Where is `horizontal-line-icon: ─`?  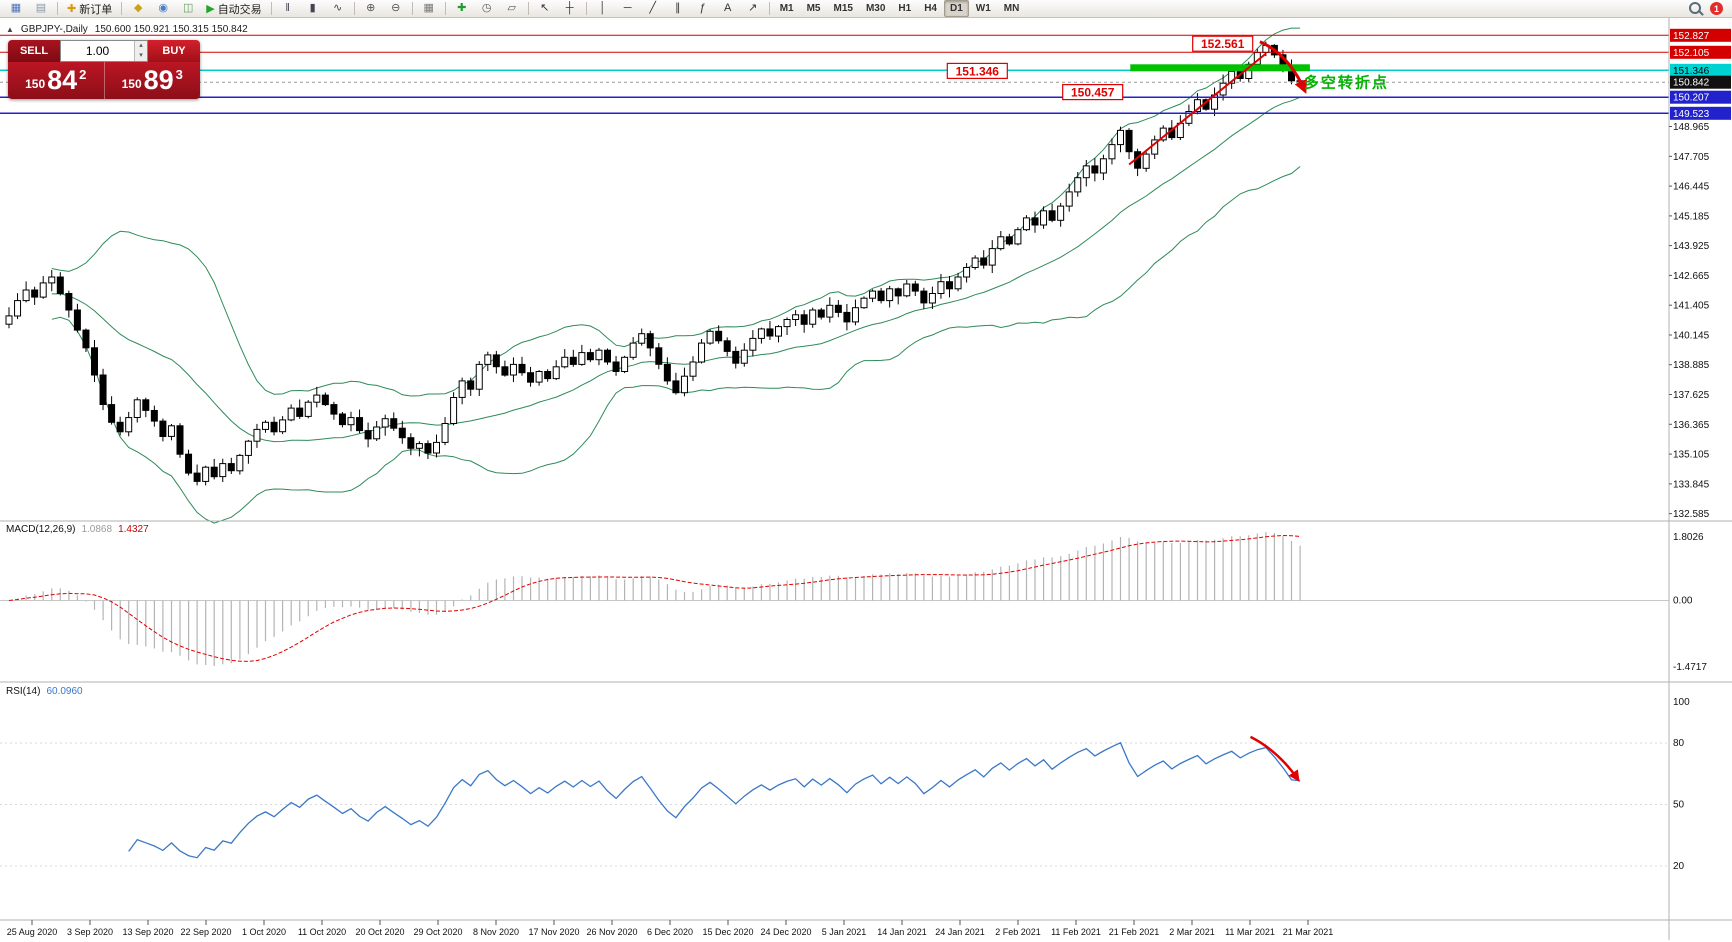 horizontal-line-icon: ─ is located at coordinates (628, 9).